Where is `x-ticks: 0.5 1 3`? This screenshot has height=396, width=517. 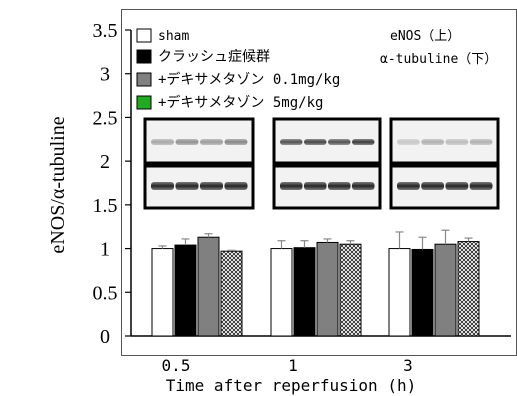
x-ticks: 0.5 1 3 is located at coordinates (287, 365).